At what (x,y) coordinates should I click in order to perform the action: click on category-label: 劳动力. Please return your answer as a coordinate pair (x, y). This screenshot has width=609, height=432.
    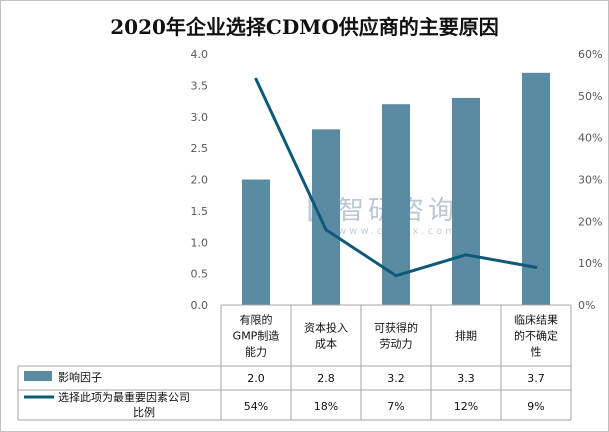
    Looking at the image, I should click on (396, 344).